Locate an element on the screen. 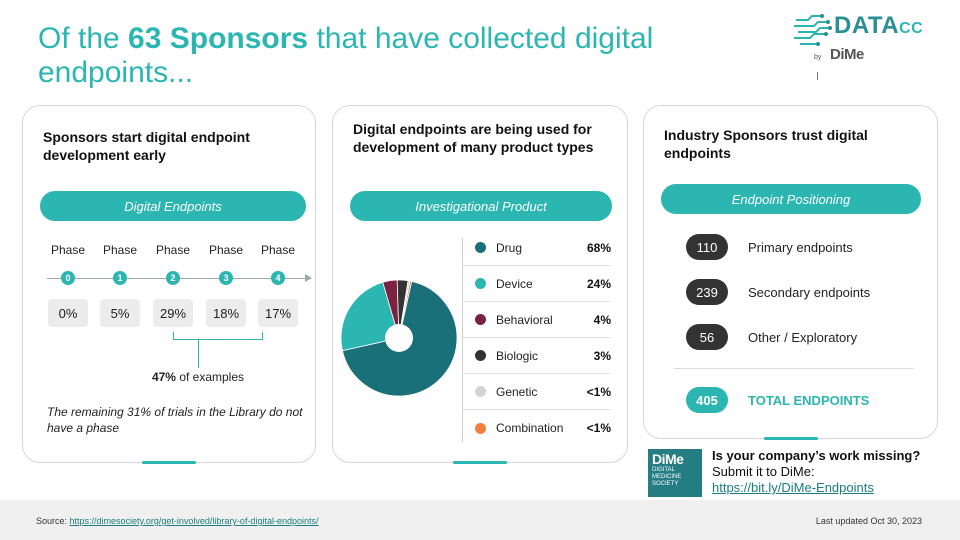 This screenshot has width=960, height=540. count-badge: 239 is located at coordinates (707, 292).